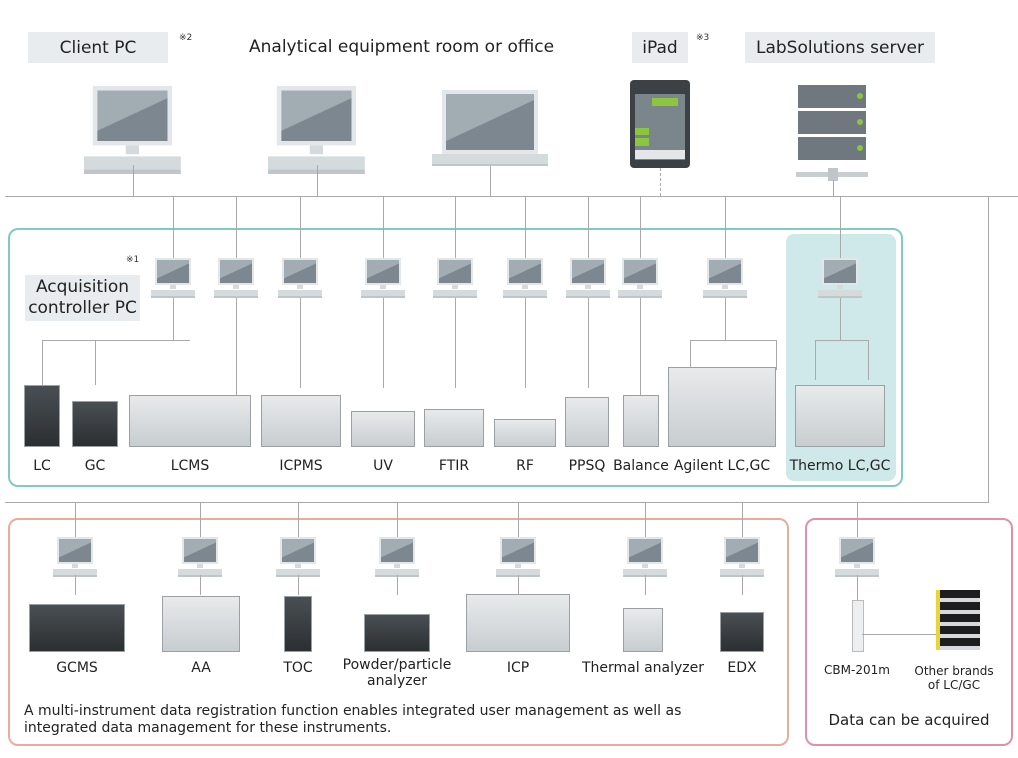  I want to click on server-icon, so click(832, 123).